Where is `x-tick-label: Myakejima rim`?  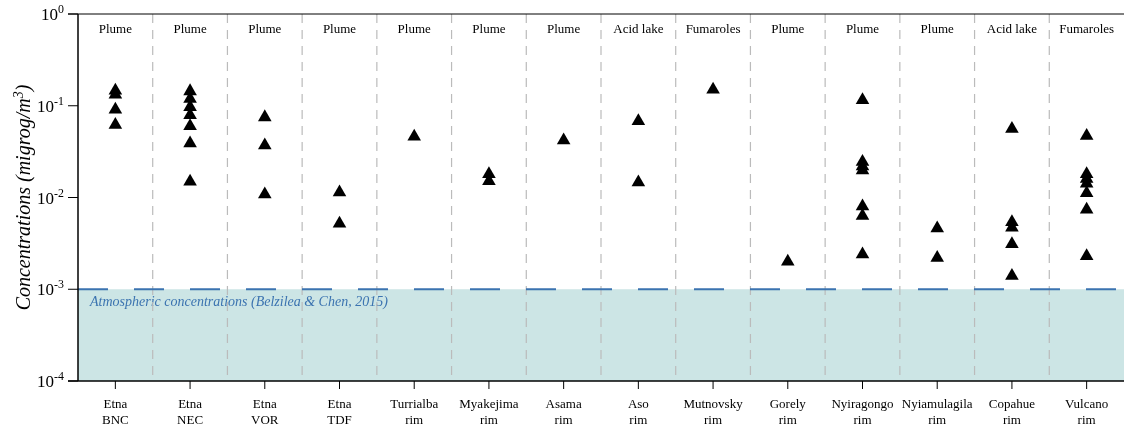
x-tick-label: Myakejima rim is located at coordinates (489, 411).